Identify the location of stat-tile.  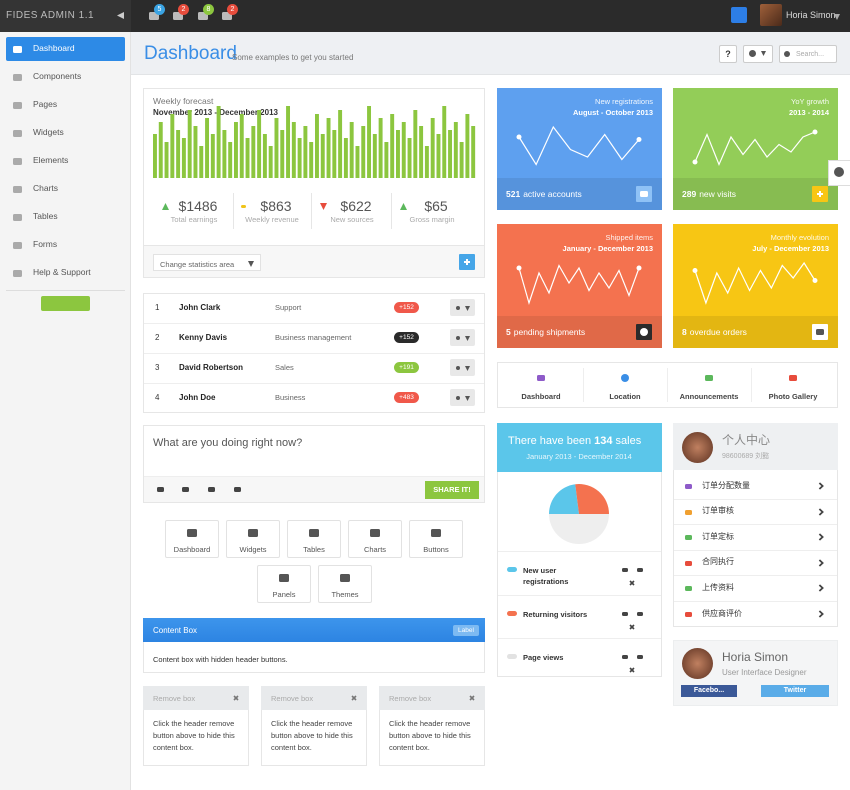
(579, 149).